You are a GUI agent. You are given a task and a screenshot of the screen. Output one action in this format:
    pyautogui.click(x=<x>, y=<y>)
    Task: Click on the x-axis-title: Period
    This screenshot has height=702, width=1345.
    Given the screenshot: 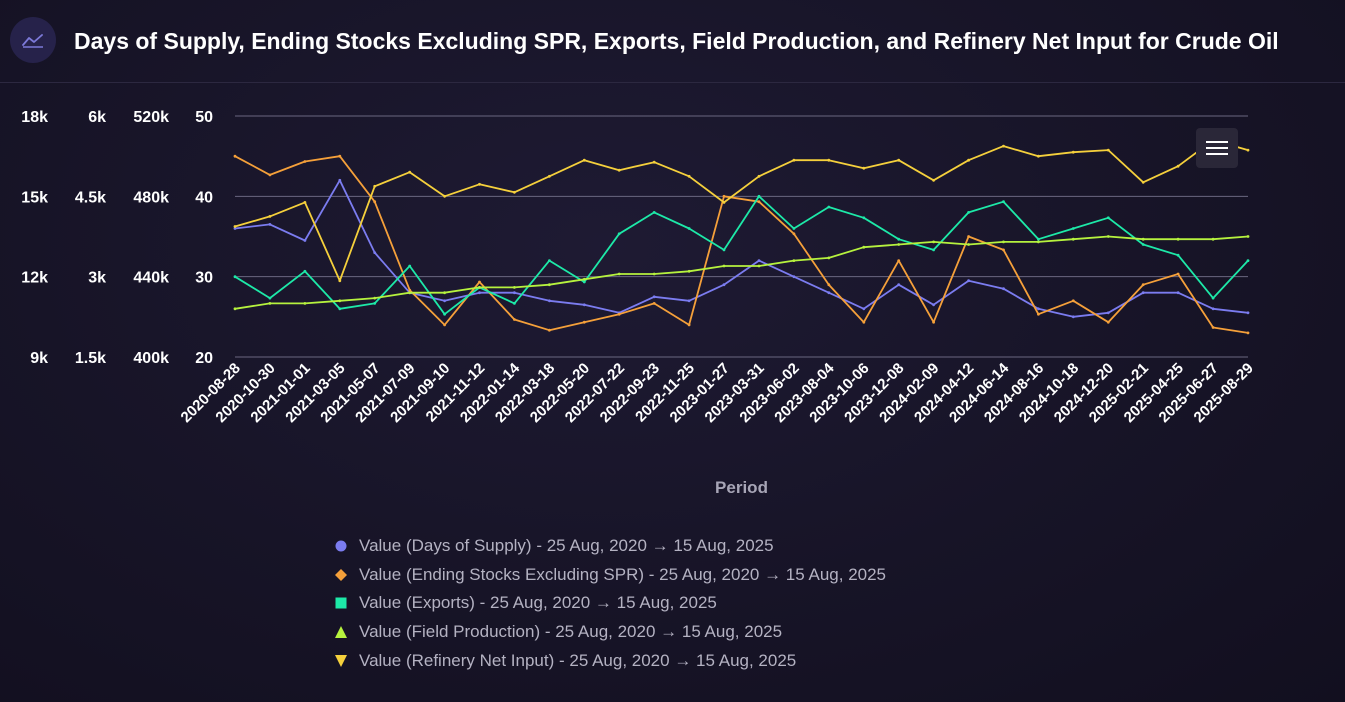 What is the action you would take?
    pyautogui.click(x=741, y=487)
    